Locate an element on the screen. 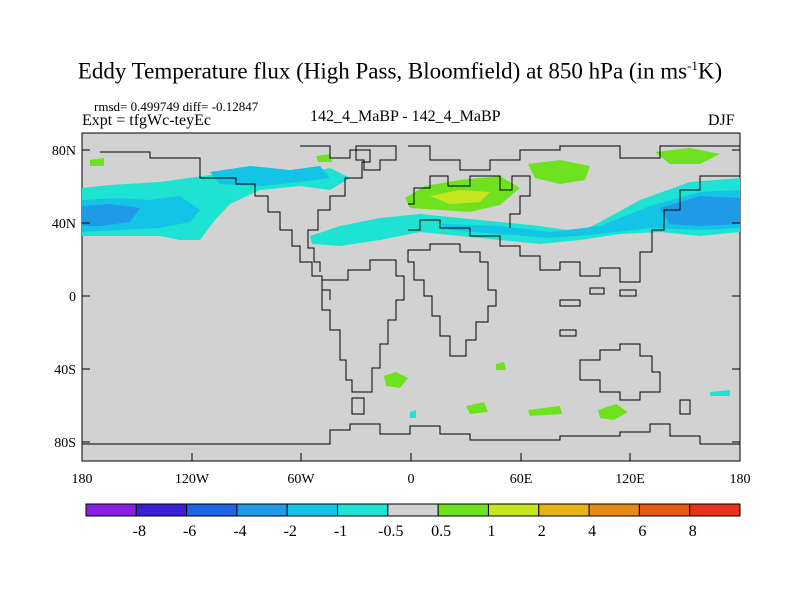 The width and height of the screenshot is (800, 600). colorbar-label: -2 is located at coordinates (290, 531).